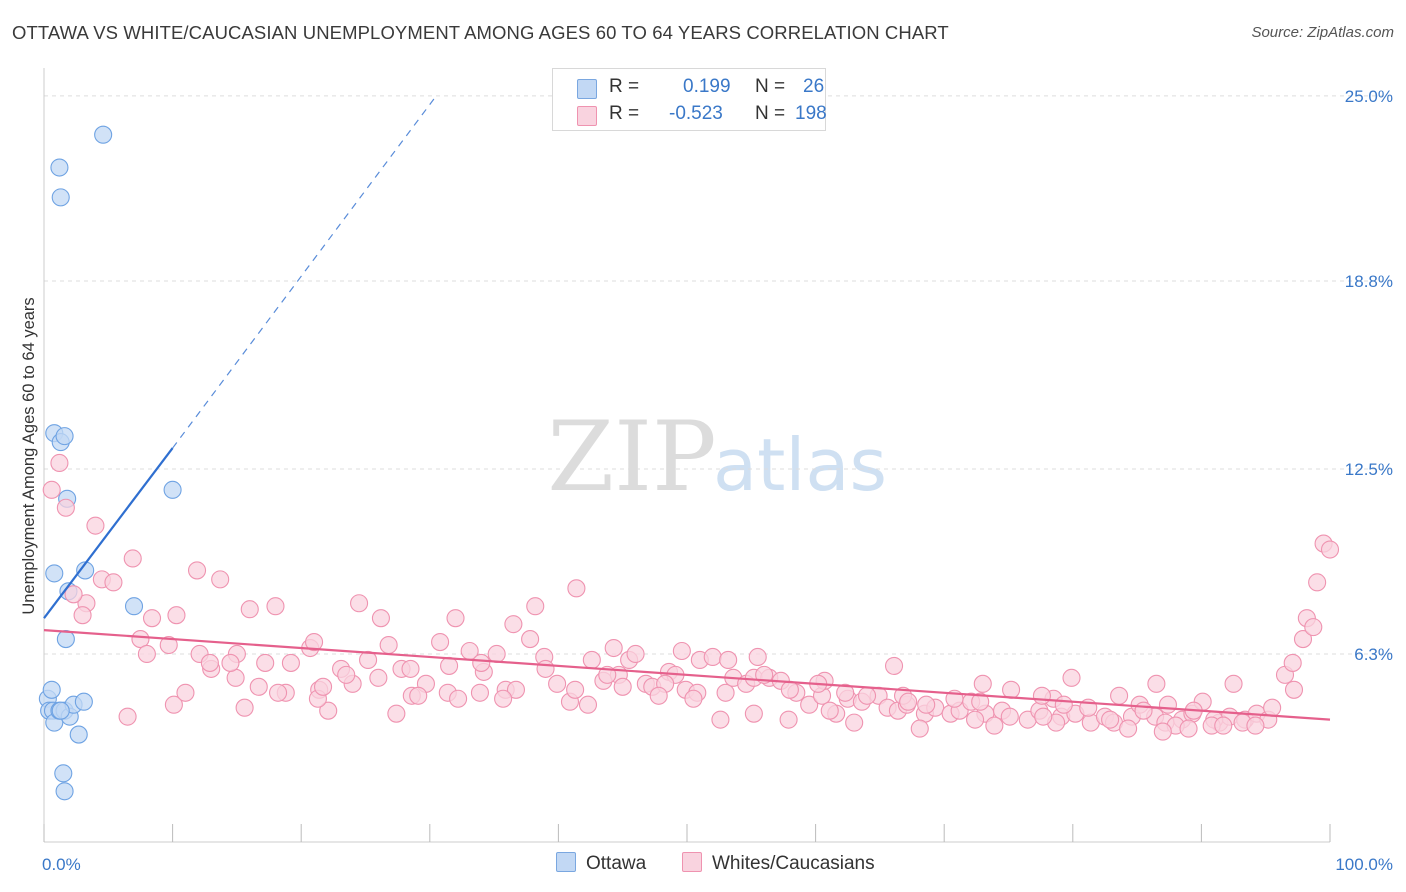  What do you see at coordinates (800, 465) in the screenshot?
I see `watermark-atlas: atlas` at bounding box center [800, 465].